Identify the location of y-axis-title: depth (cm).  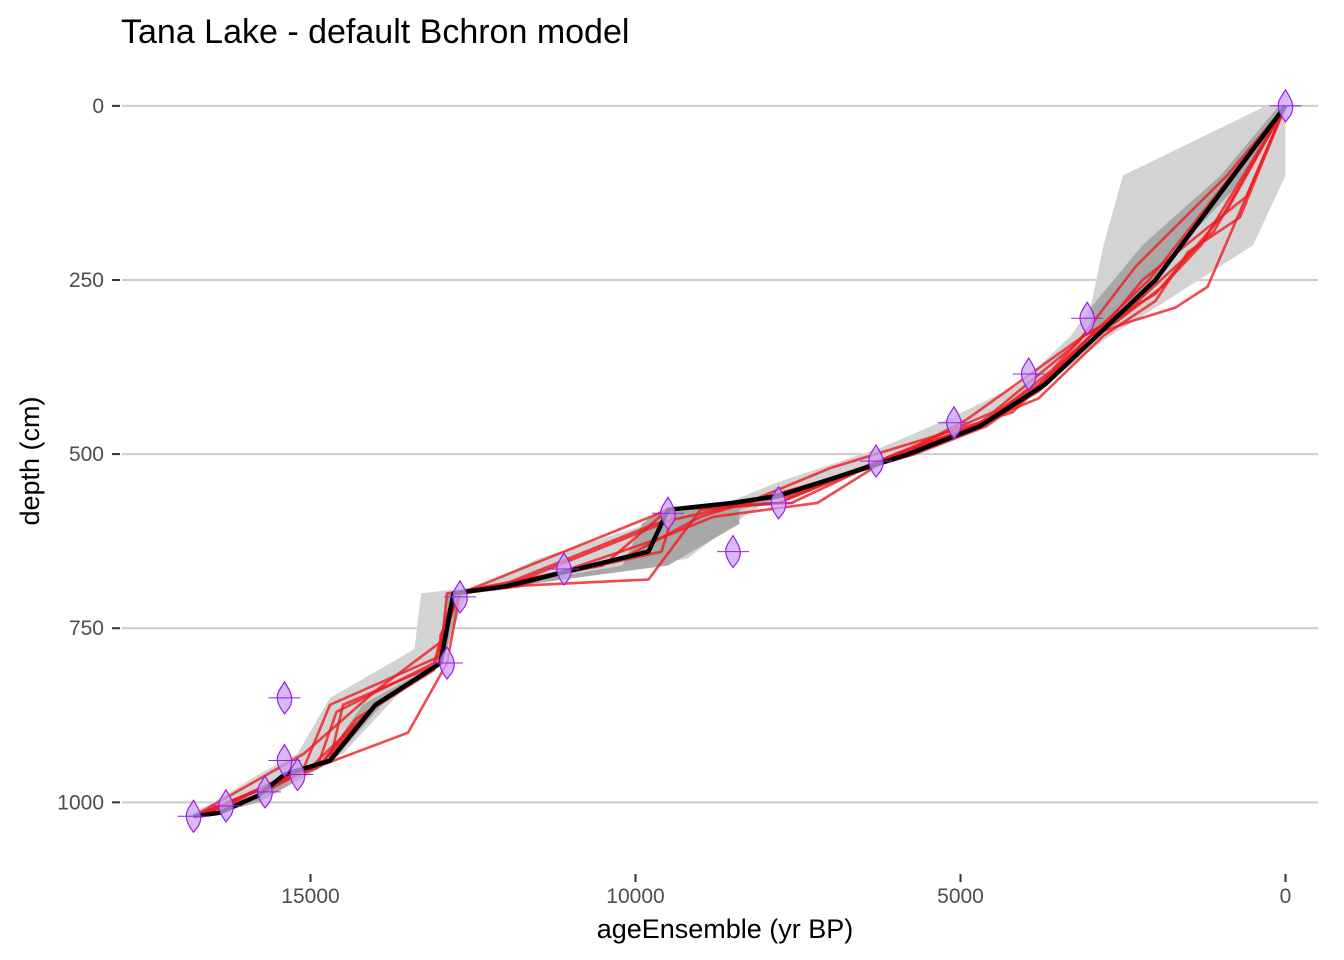
(30, 460).